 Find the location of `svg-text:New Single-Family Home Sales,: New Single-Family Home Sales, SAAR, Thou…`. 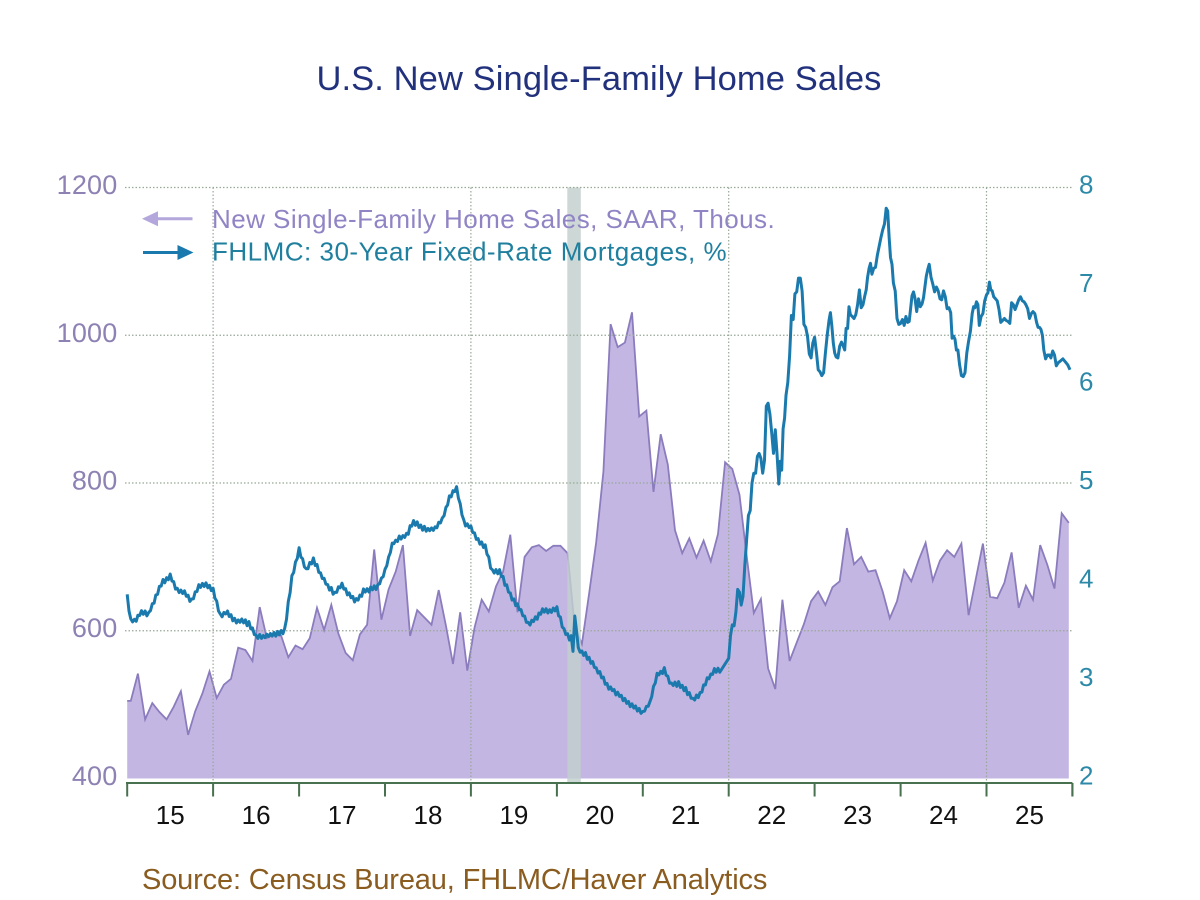

svg-text:New Single-Family Home Sales,: New Single-Family Home Sales, SAAR, Thou… is located at coordinates (493, 219).